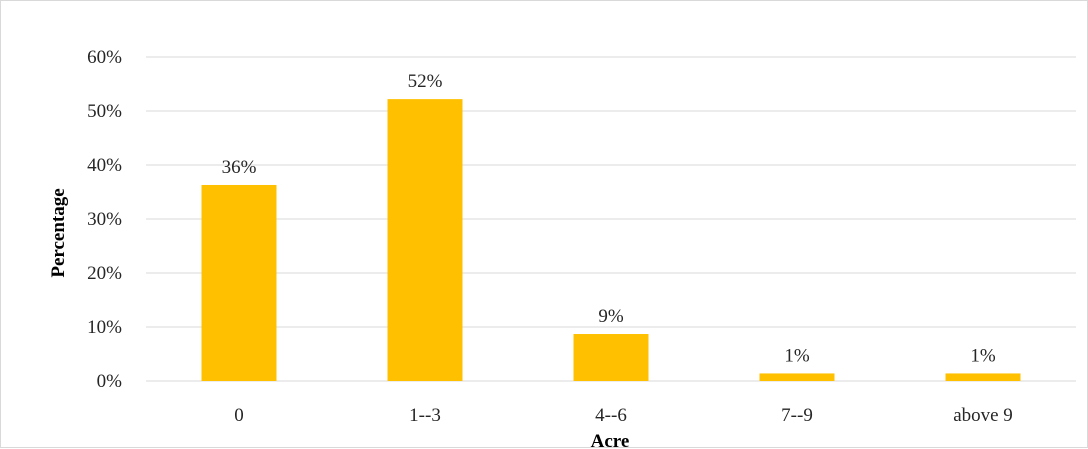  What do you see at coordinates (610, 440) in the screenshot?
I see `x-axis-title: Acre` at bounding box center [610, 440].